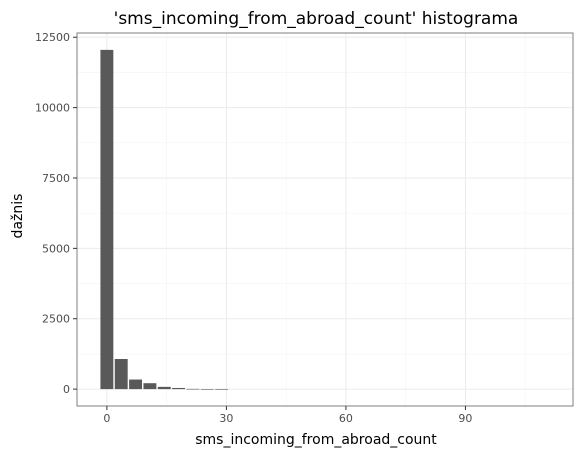 The image size is (582, 462). Describe the element at coordinates (66, 389) in the screenshot. I see `y-tick-label: 0` at that location.